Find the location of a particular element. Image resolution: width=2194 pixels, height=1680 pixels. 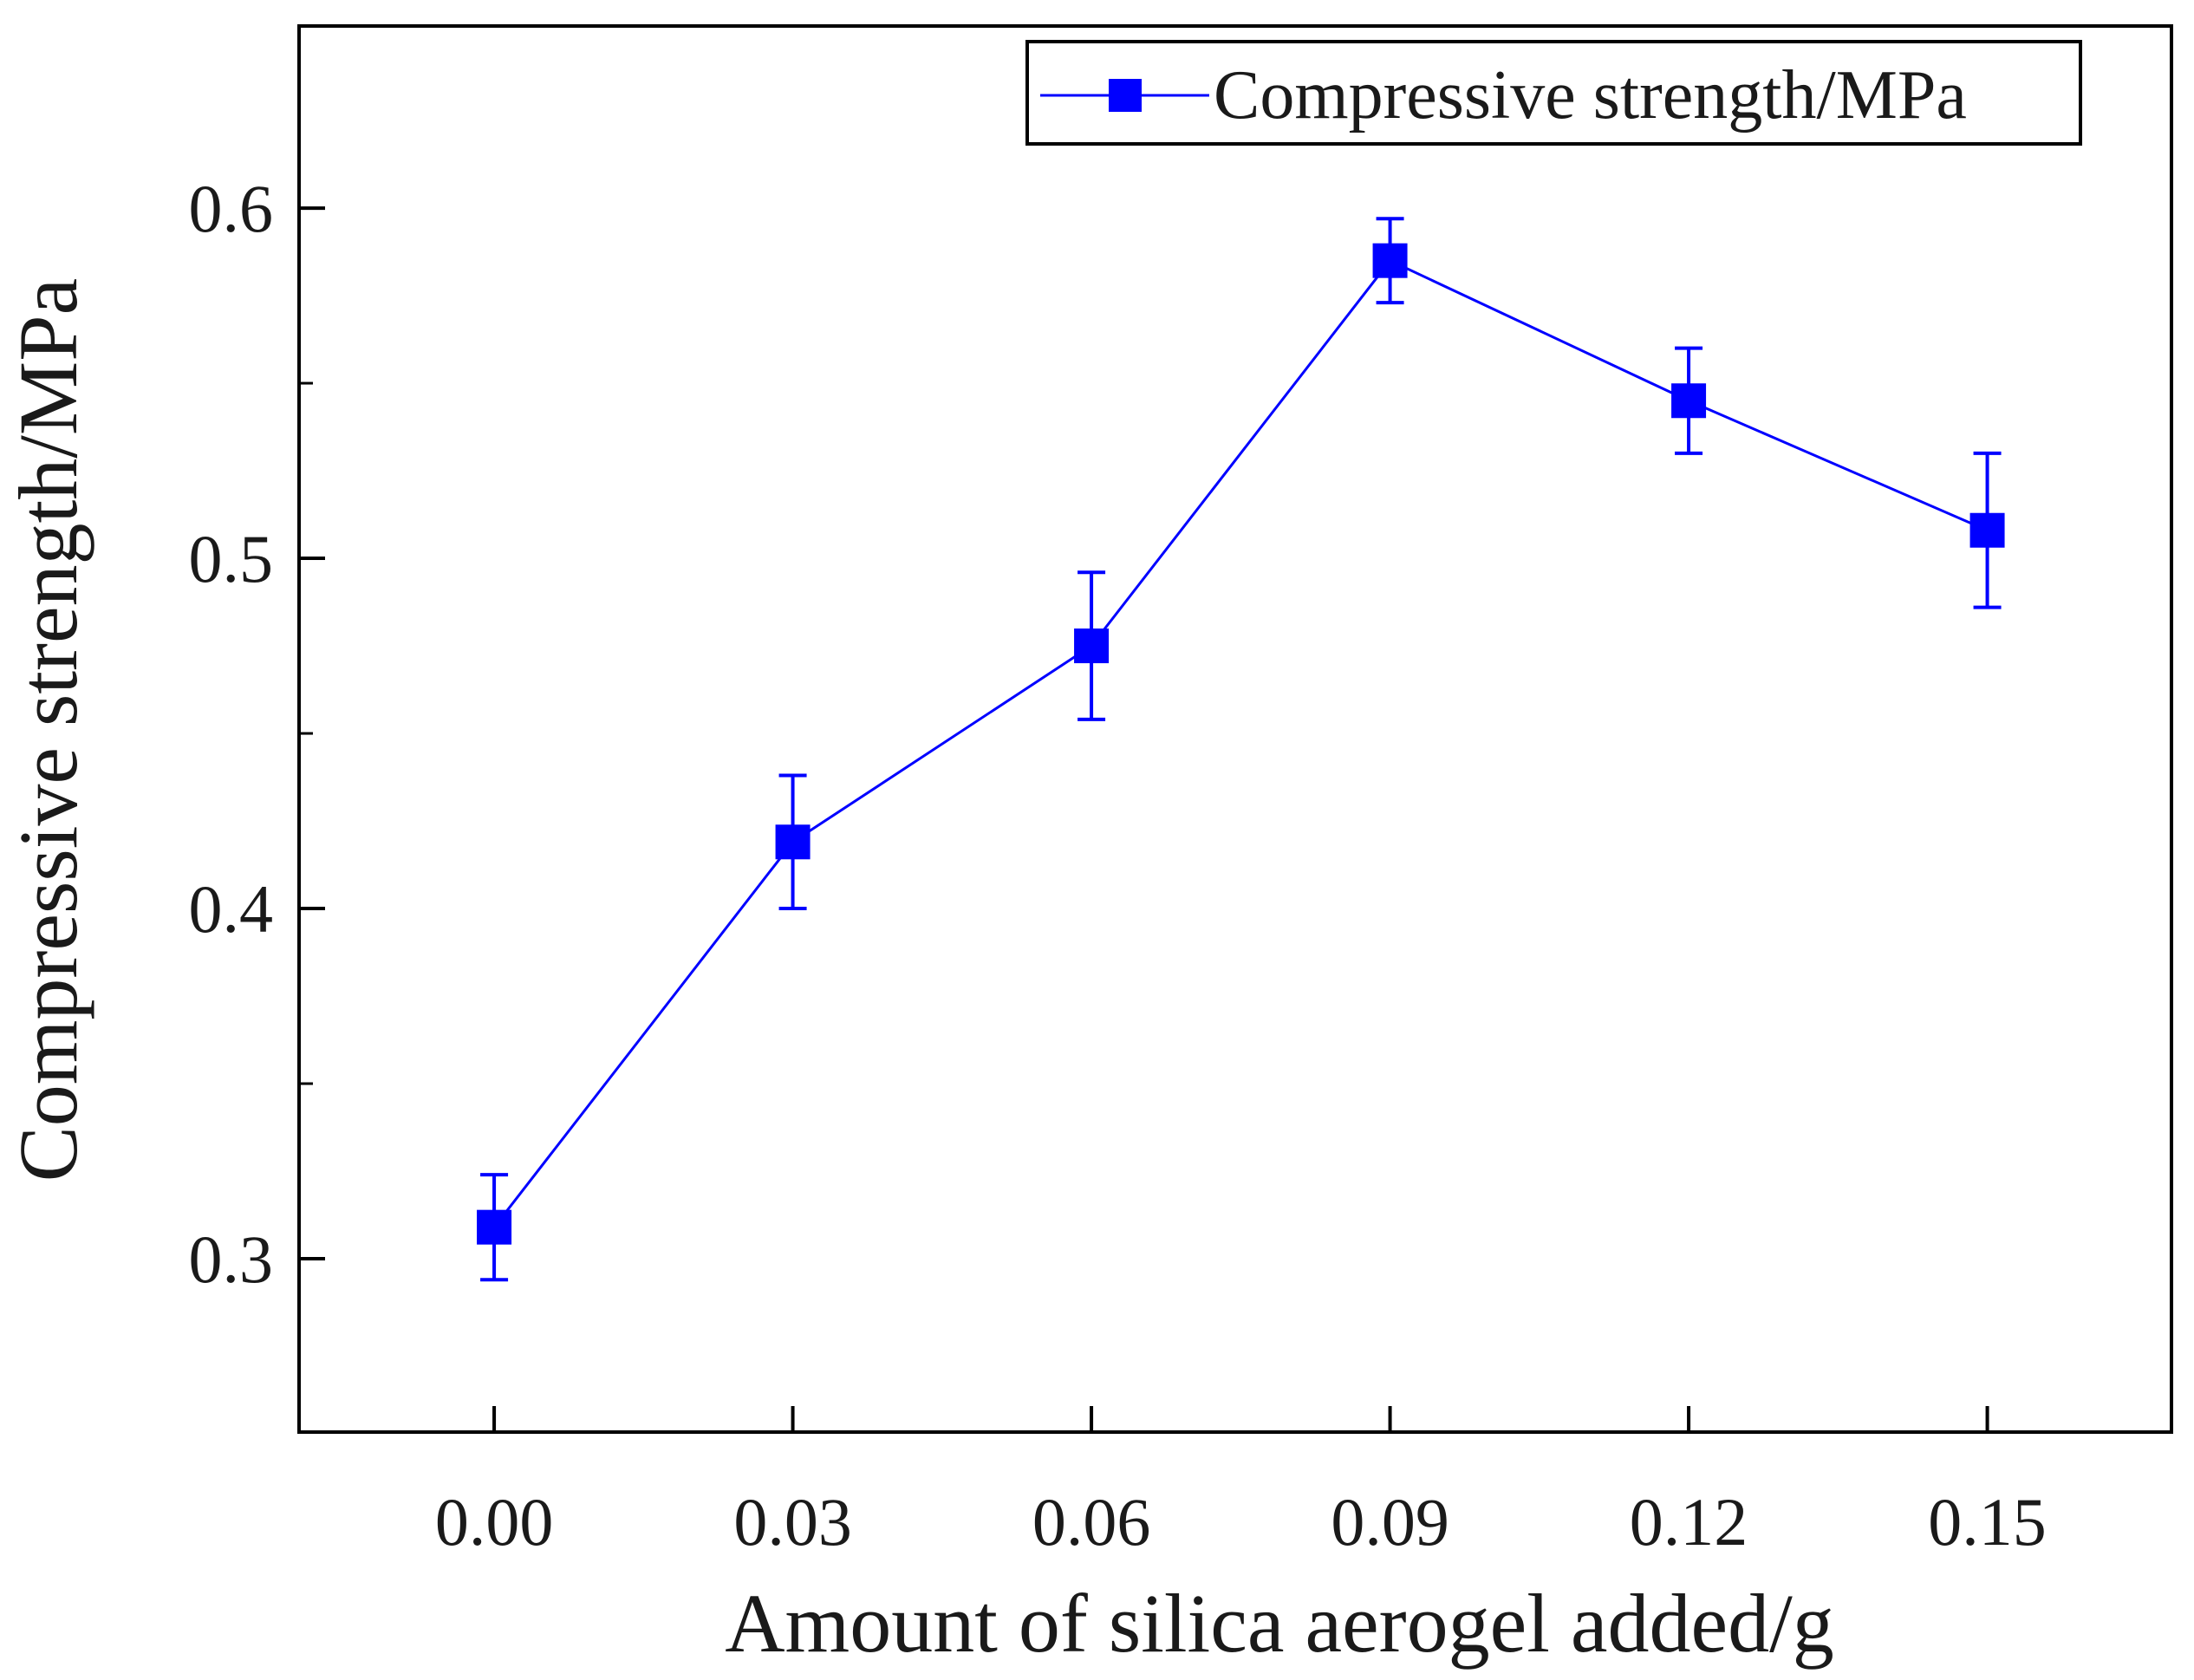

x-tick-label: 0.00 is located at coordinates (494, 1522).